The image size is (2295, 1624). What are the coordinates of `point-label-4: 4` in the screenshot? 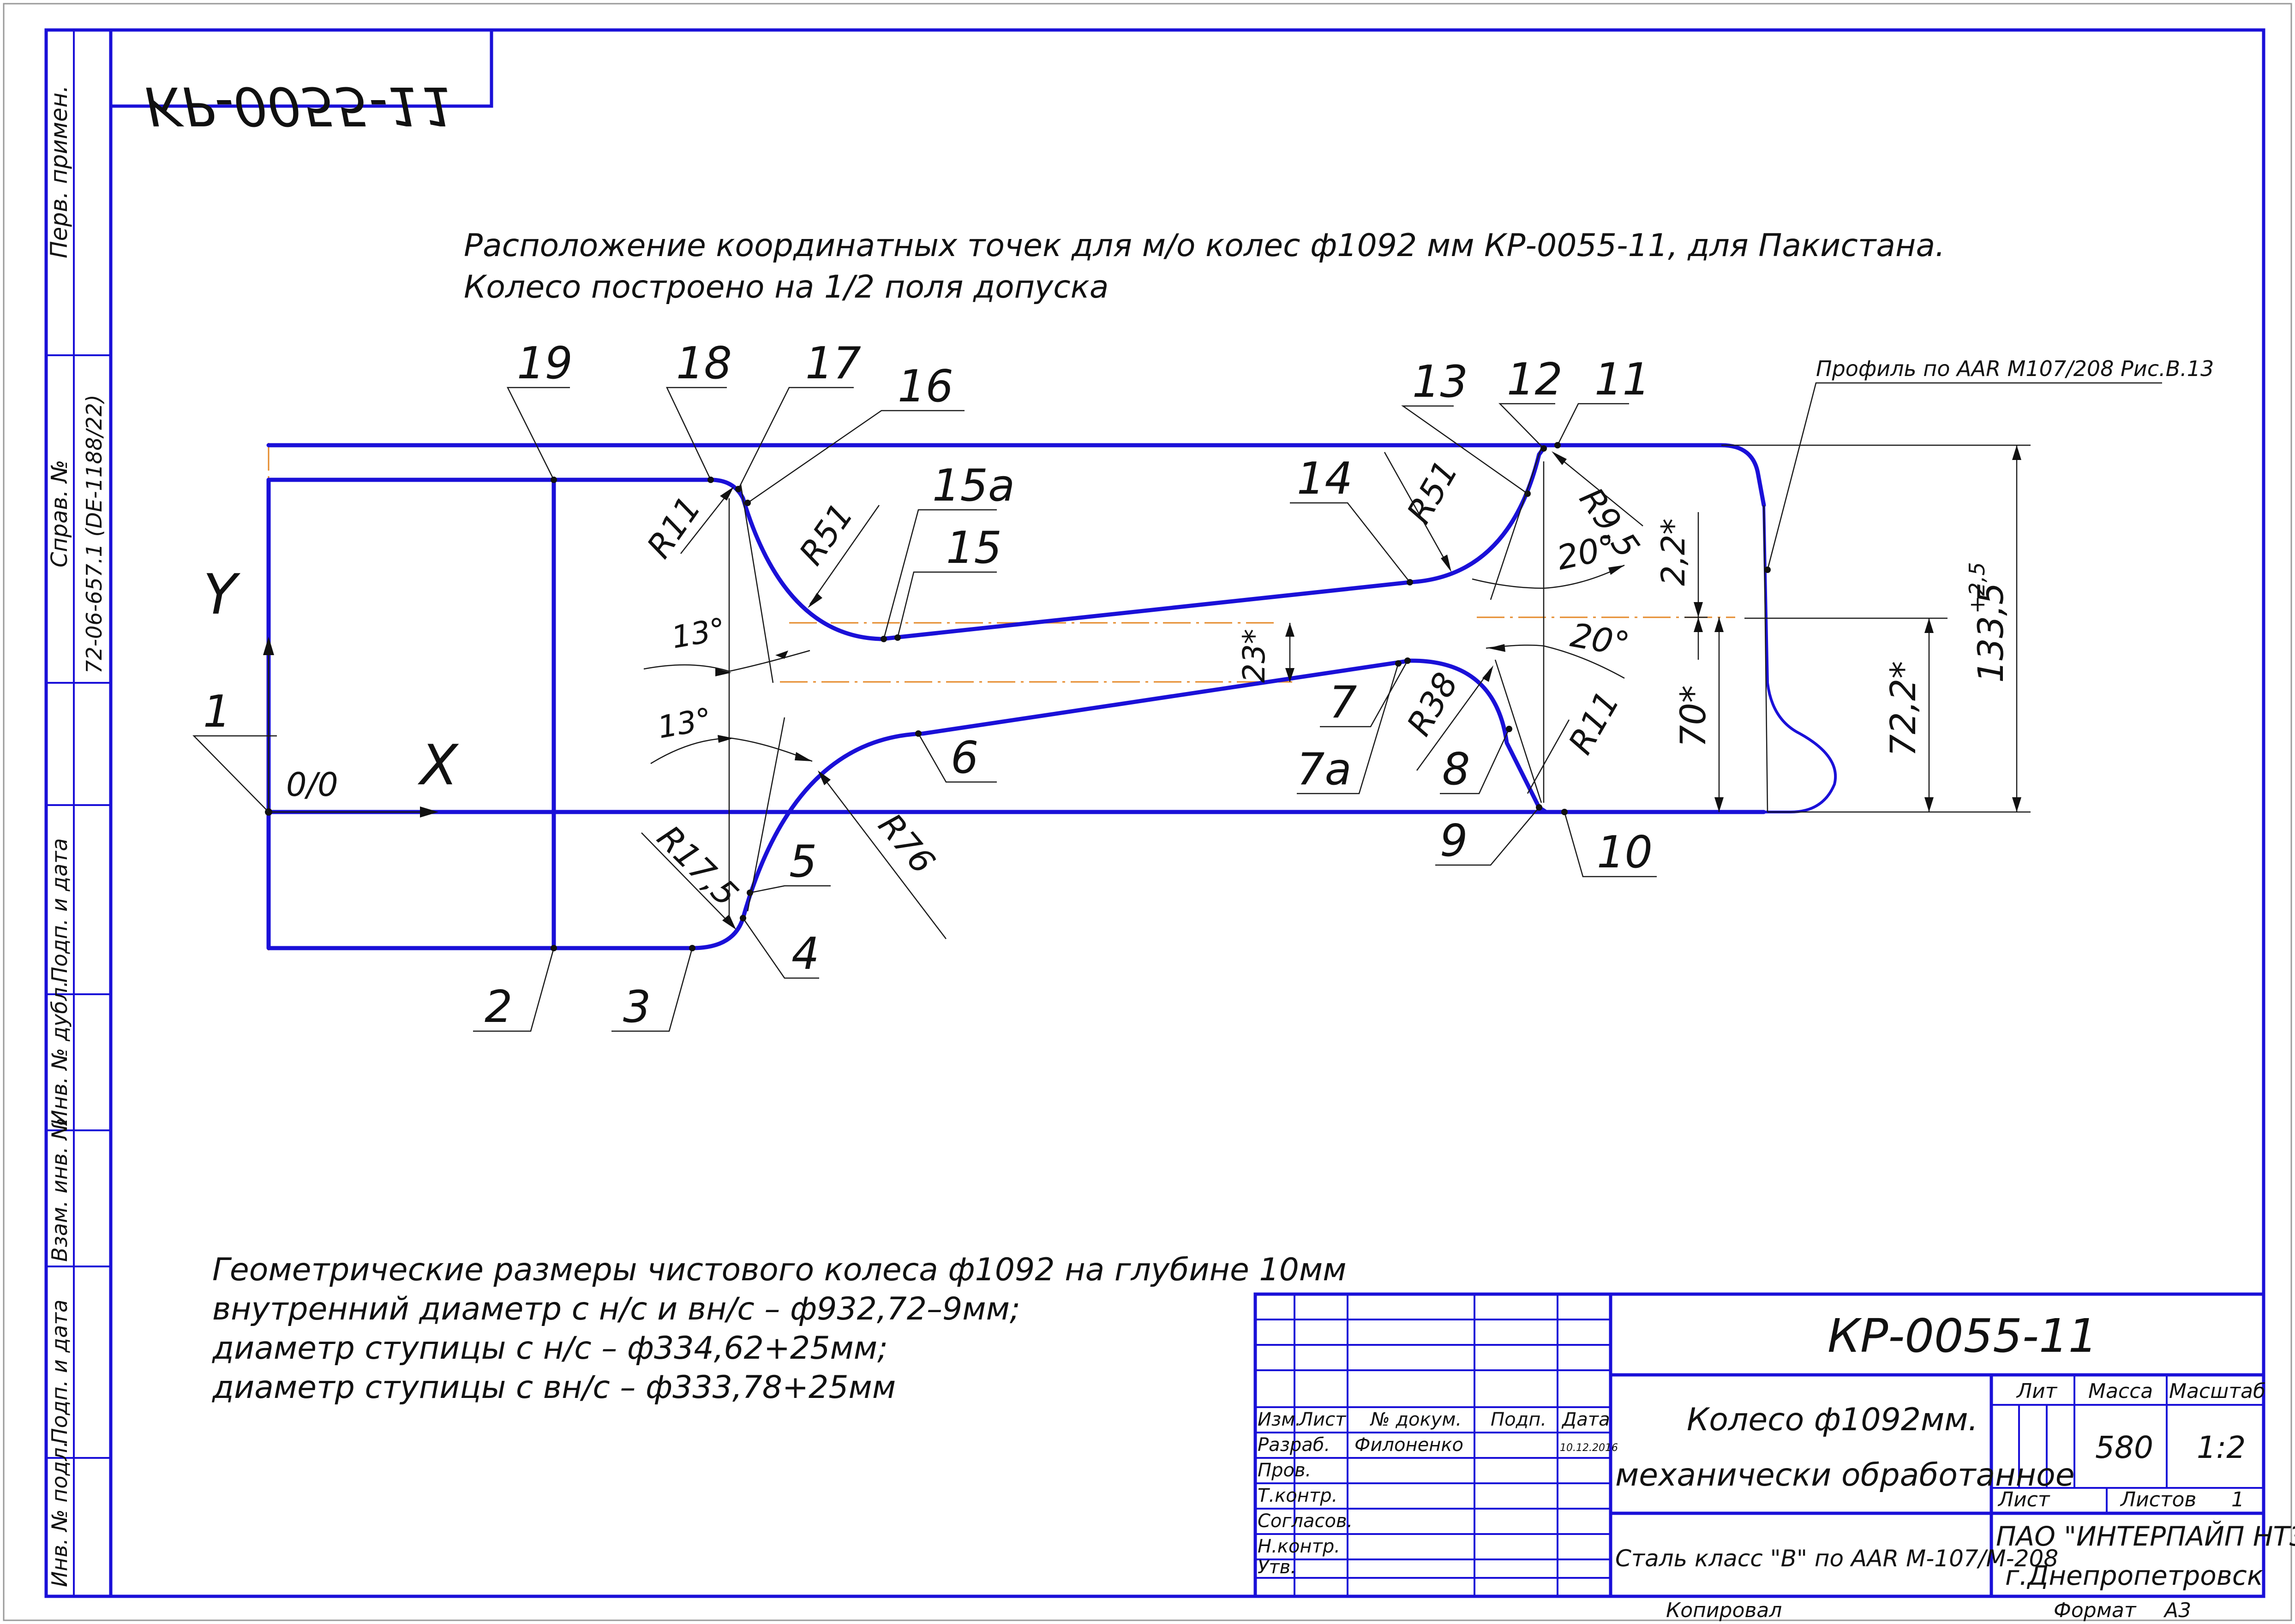 It's located at (805, 954).